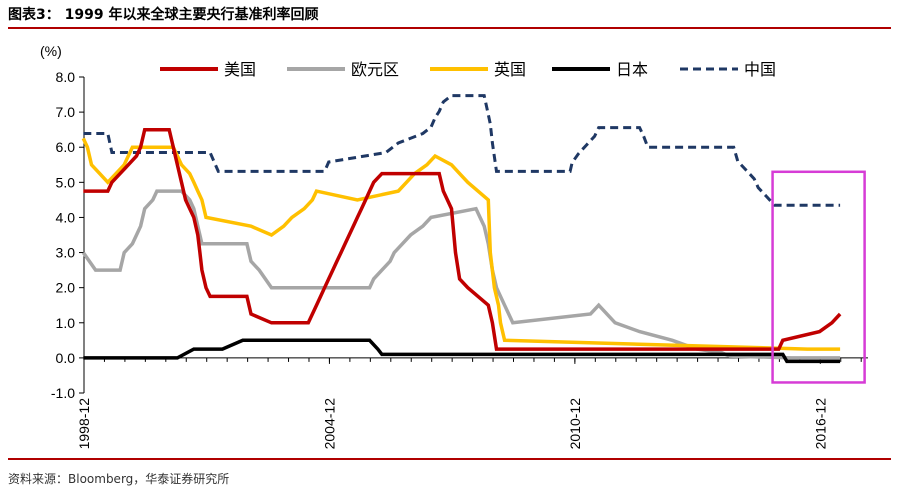 The height and width of the screenshot is (499, 914). What do you see at coordinates (449, 459) in the screenshot?
I see `source-rule` at bounding box center [449, 459].